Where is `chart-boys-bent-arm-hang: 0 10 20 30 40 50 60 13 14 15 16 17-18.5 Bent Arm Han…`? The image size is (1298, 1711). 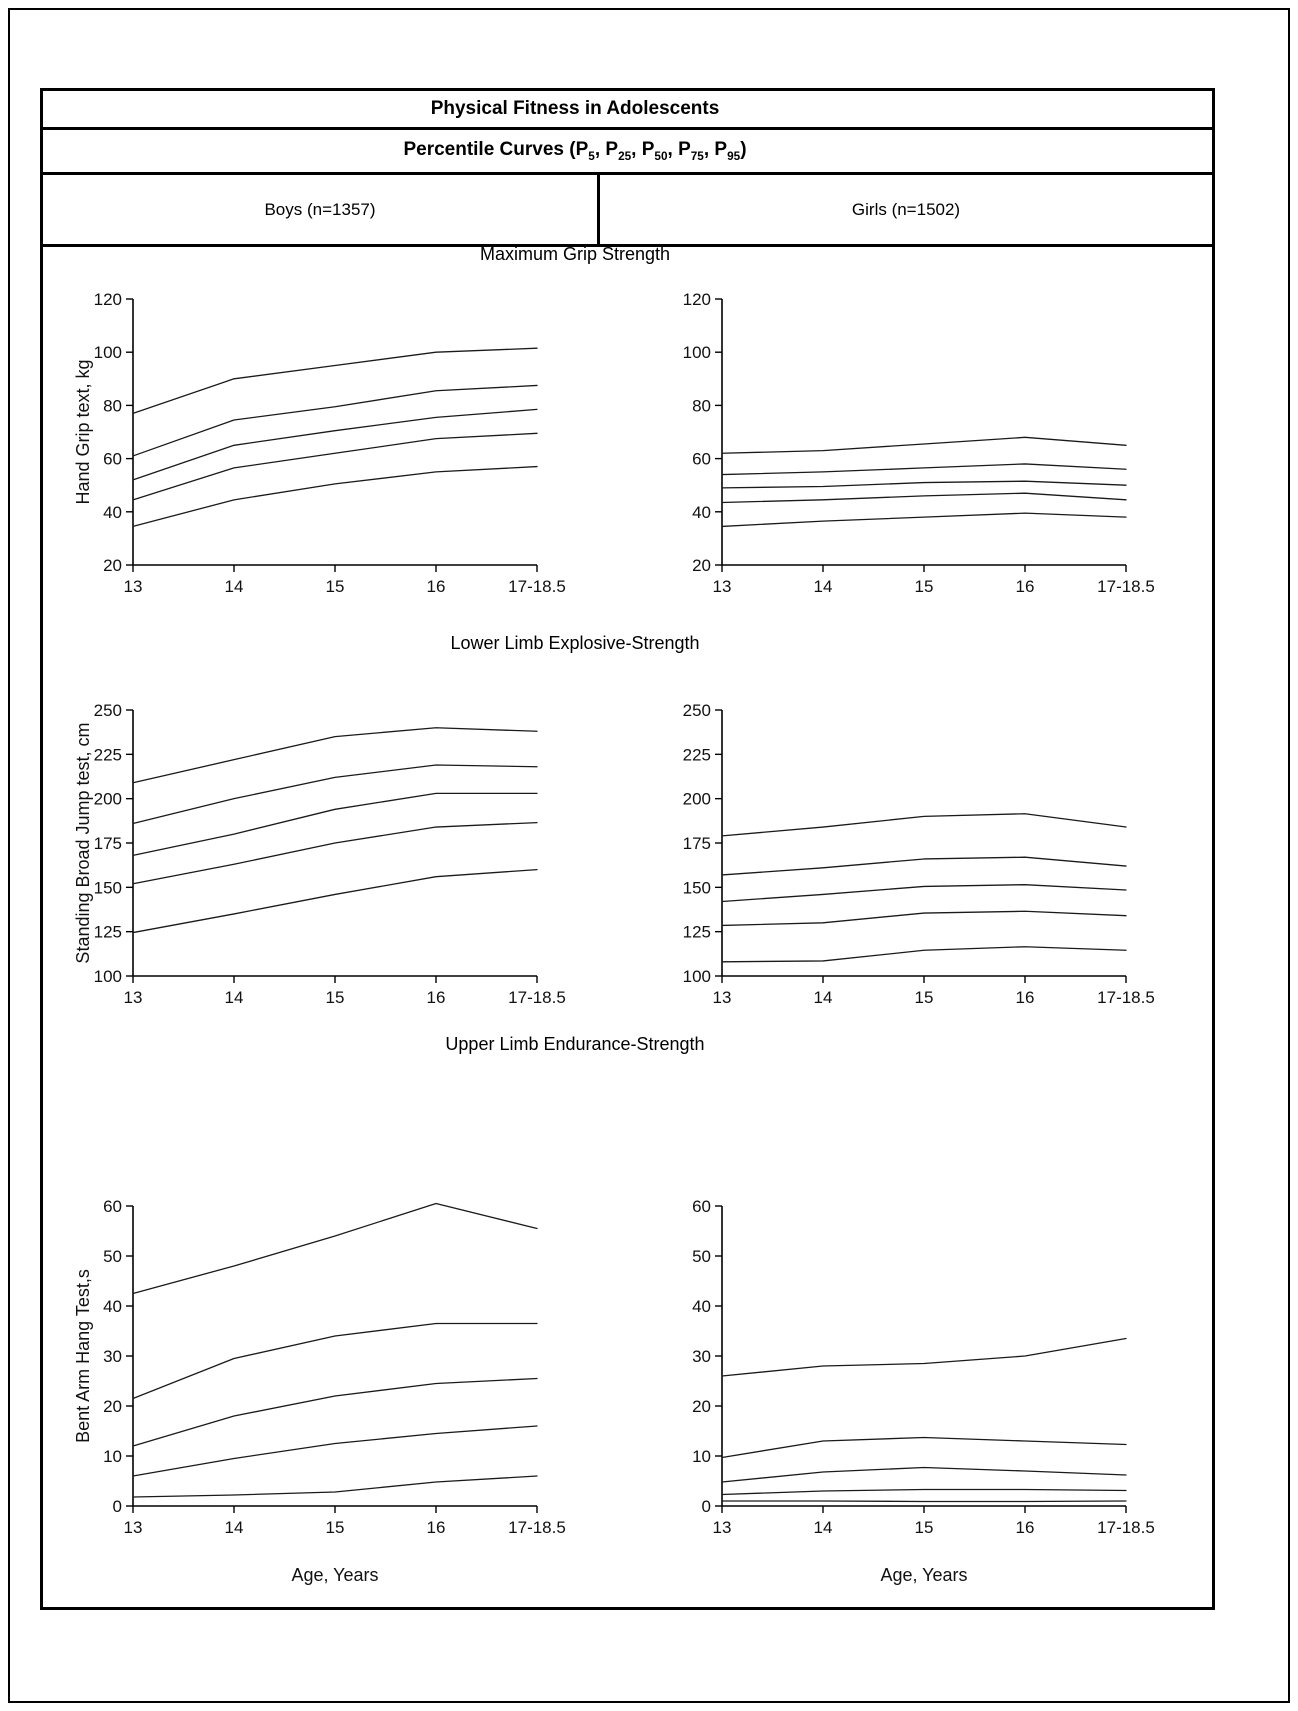
chart-boys-bent-arm-hang: 0 10 20 30 40 50 60 13 14 15 16 17-18.5 Bent Arm Han… is located at coordinates (319, 1391).